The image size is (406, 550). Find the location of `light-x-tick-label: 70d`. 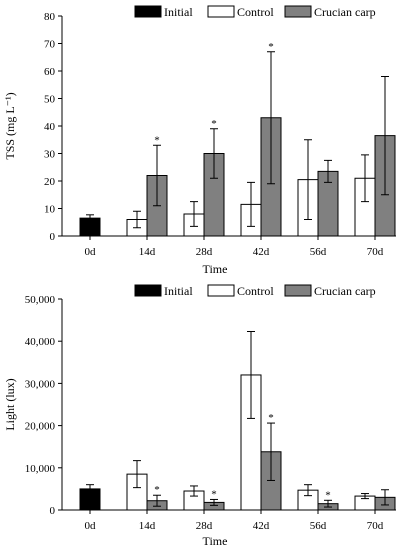

light-x-tick-label: 70d is located at coordinates (375, 526).